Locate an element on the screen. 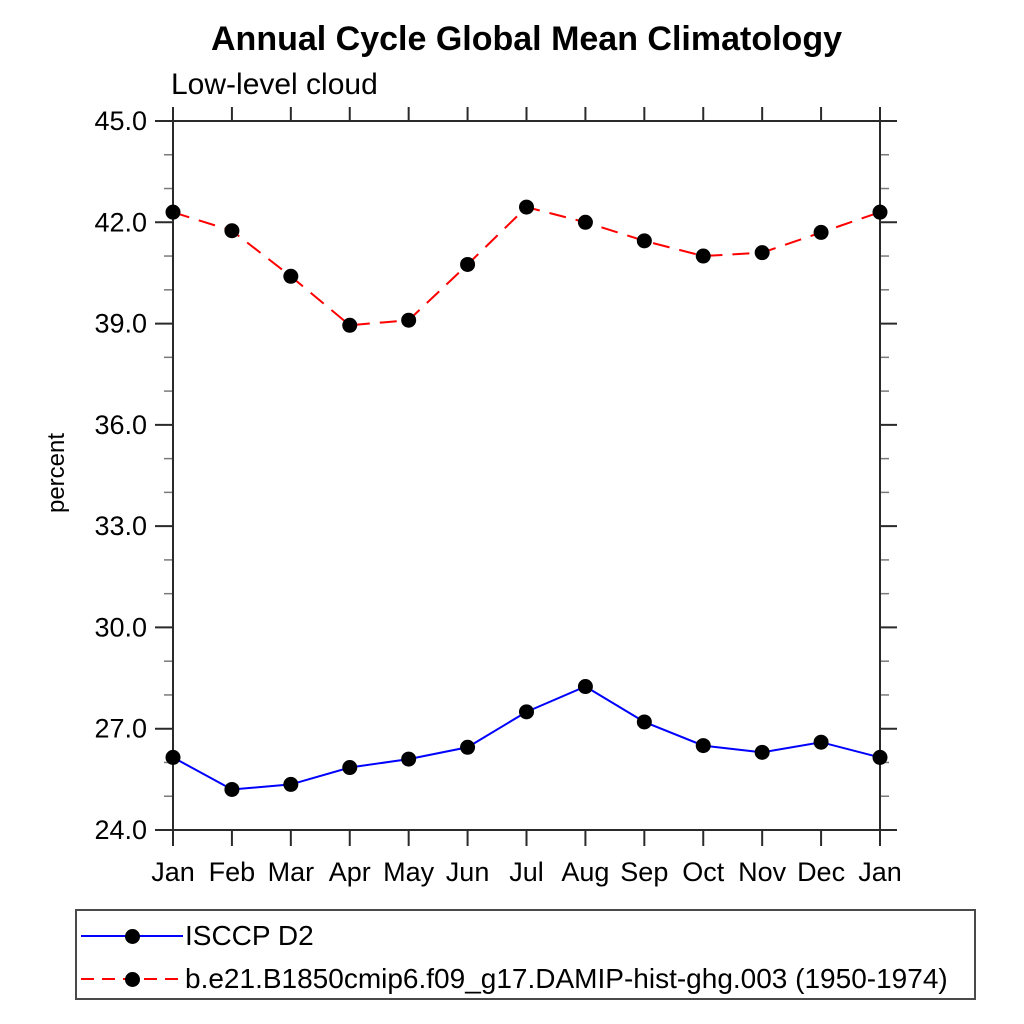  x-tick-label: May is located at coordinates (409, 872).